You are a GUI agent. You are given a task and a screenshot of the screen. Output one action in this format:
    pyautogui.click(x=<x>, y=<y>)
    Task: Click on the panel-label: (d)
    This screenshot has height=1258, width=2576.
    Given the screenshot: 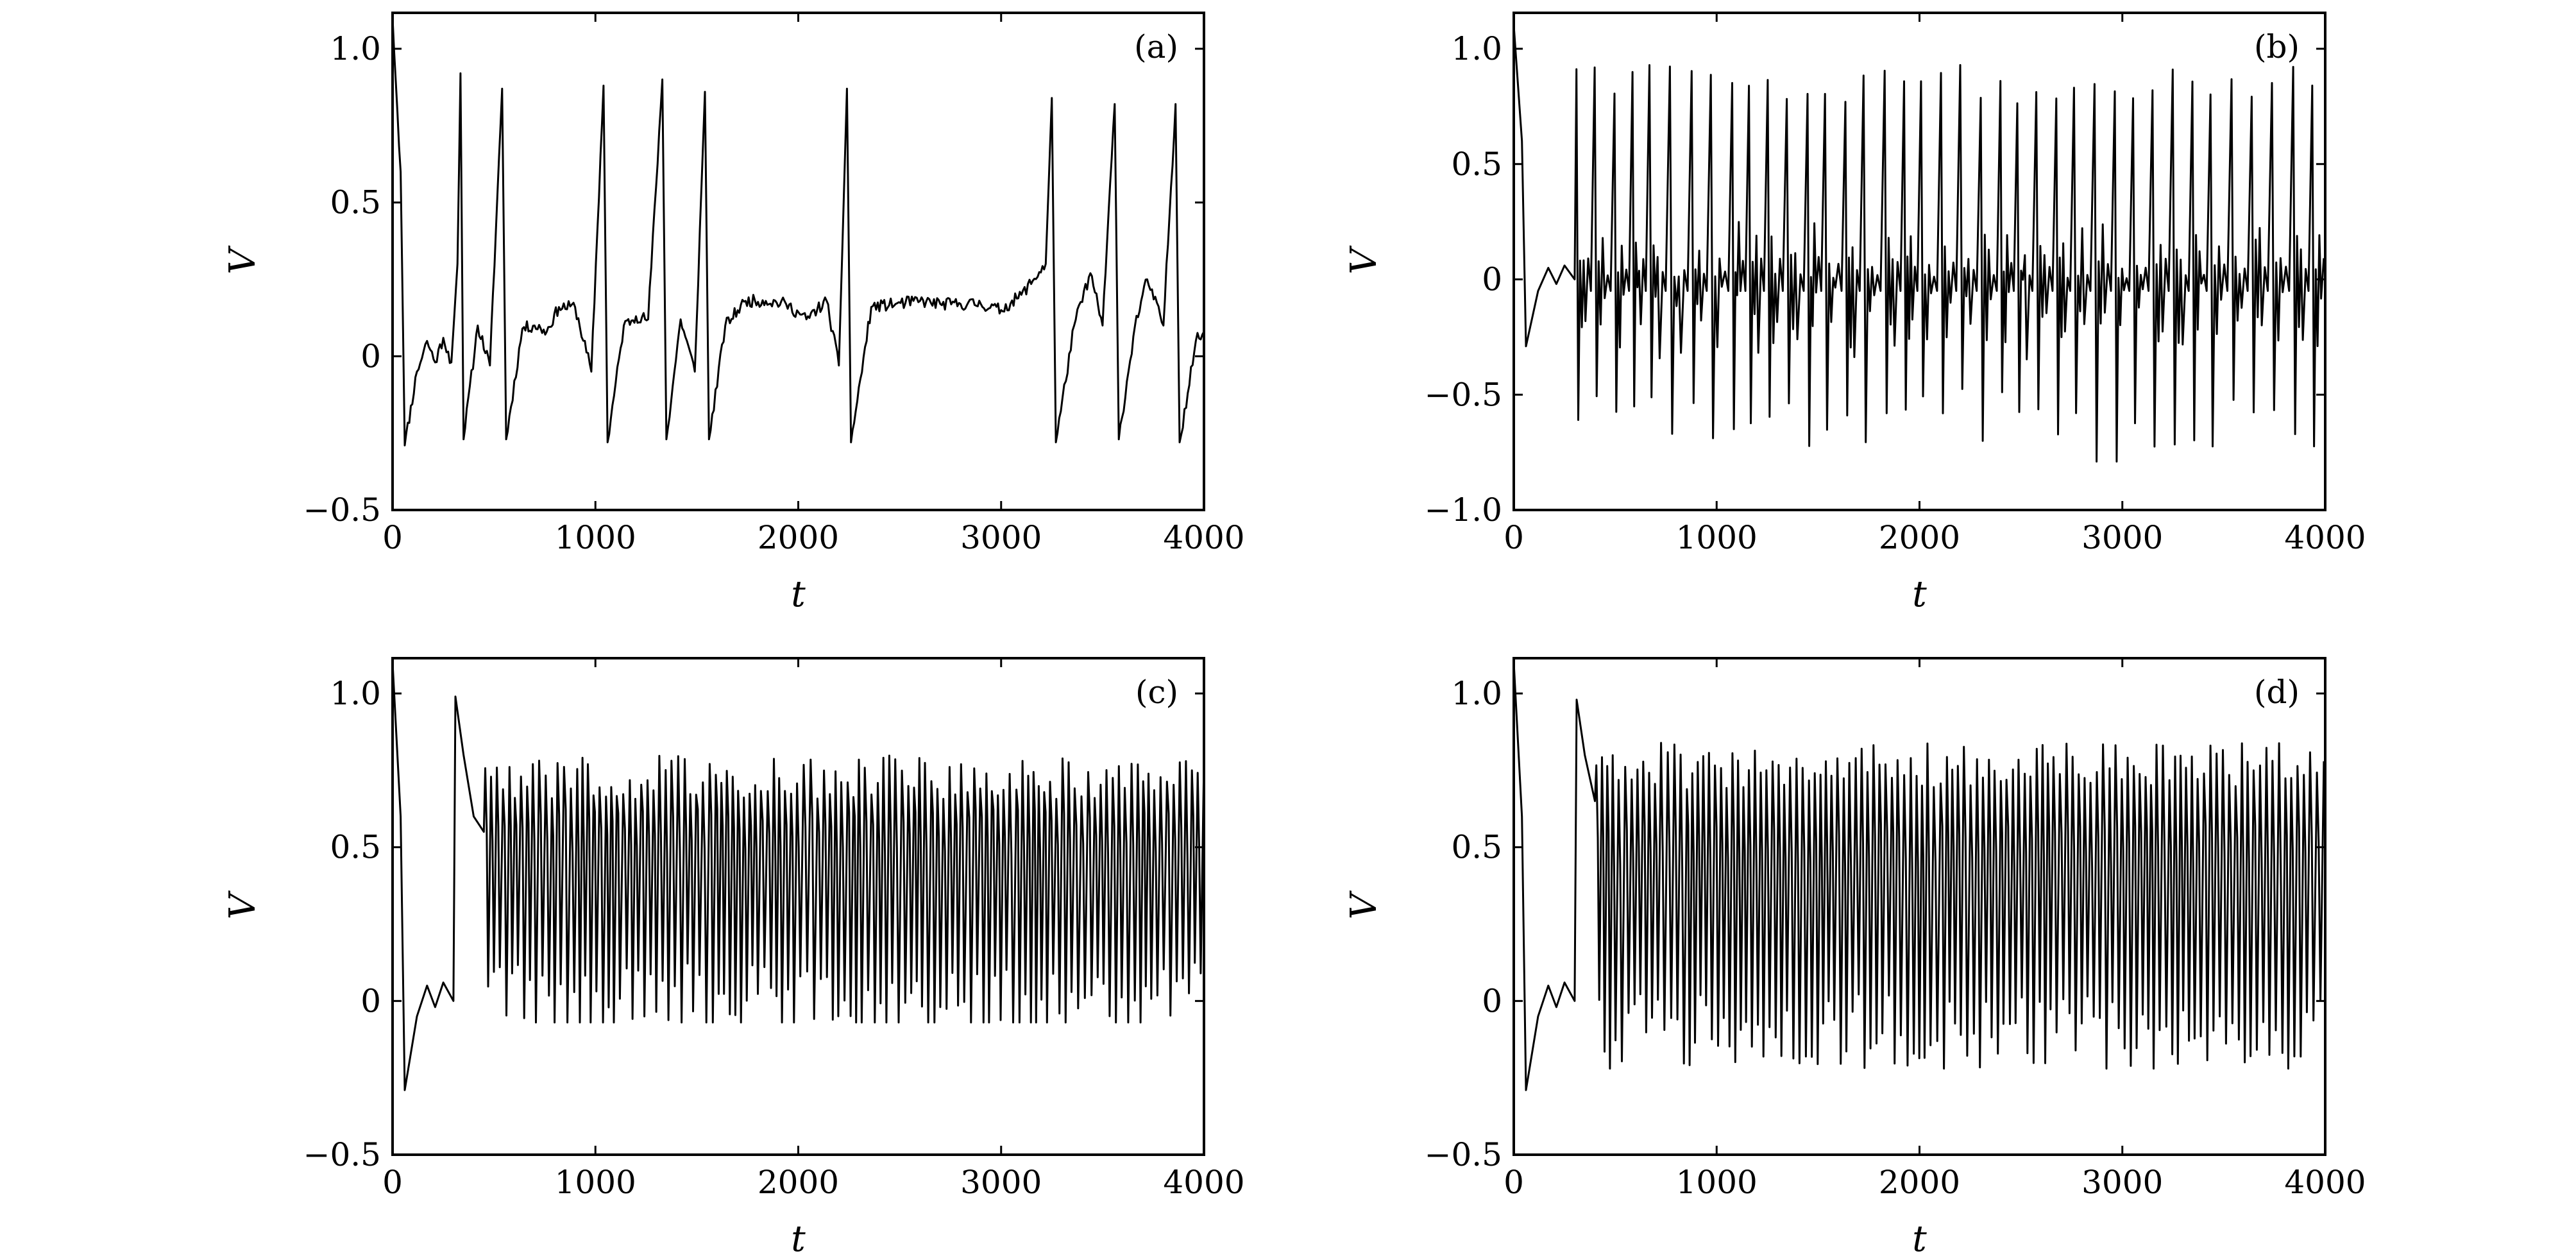 What is the action you would take?
    pyautogui.click(x=2277, y=692)
    